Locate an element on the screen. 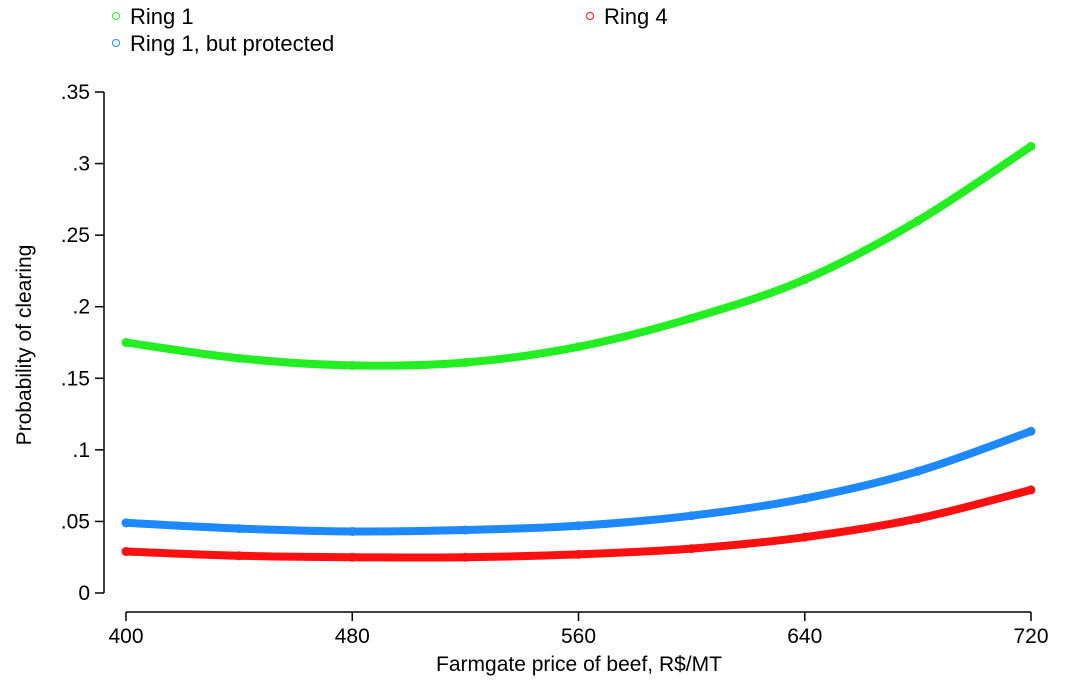 The width and height of the screenshot is (1065, 683). legend-item-ring-1: Ring 1 is located at coordinates (153, 17).